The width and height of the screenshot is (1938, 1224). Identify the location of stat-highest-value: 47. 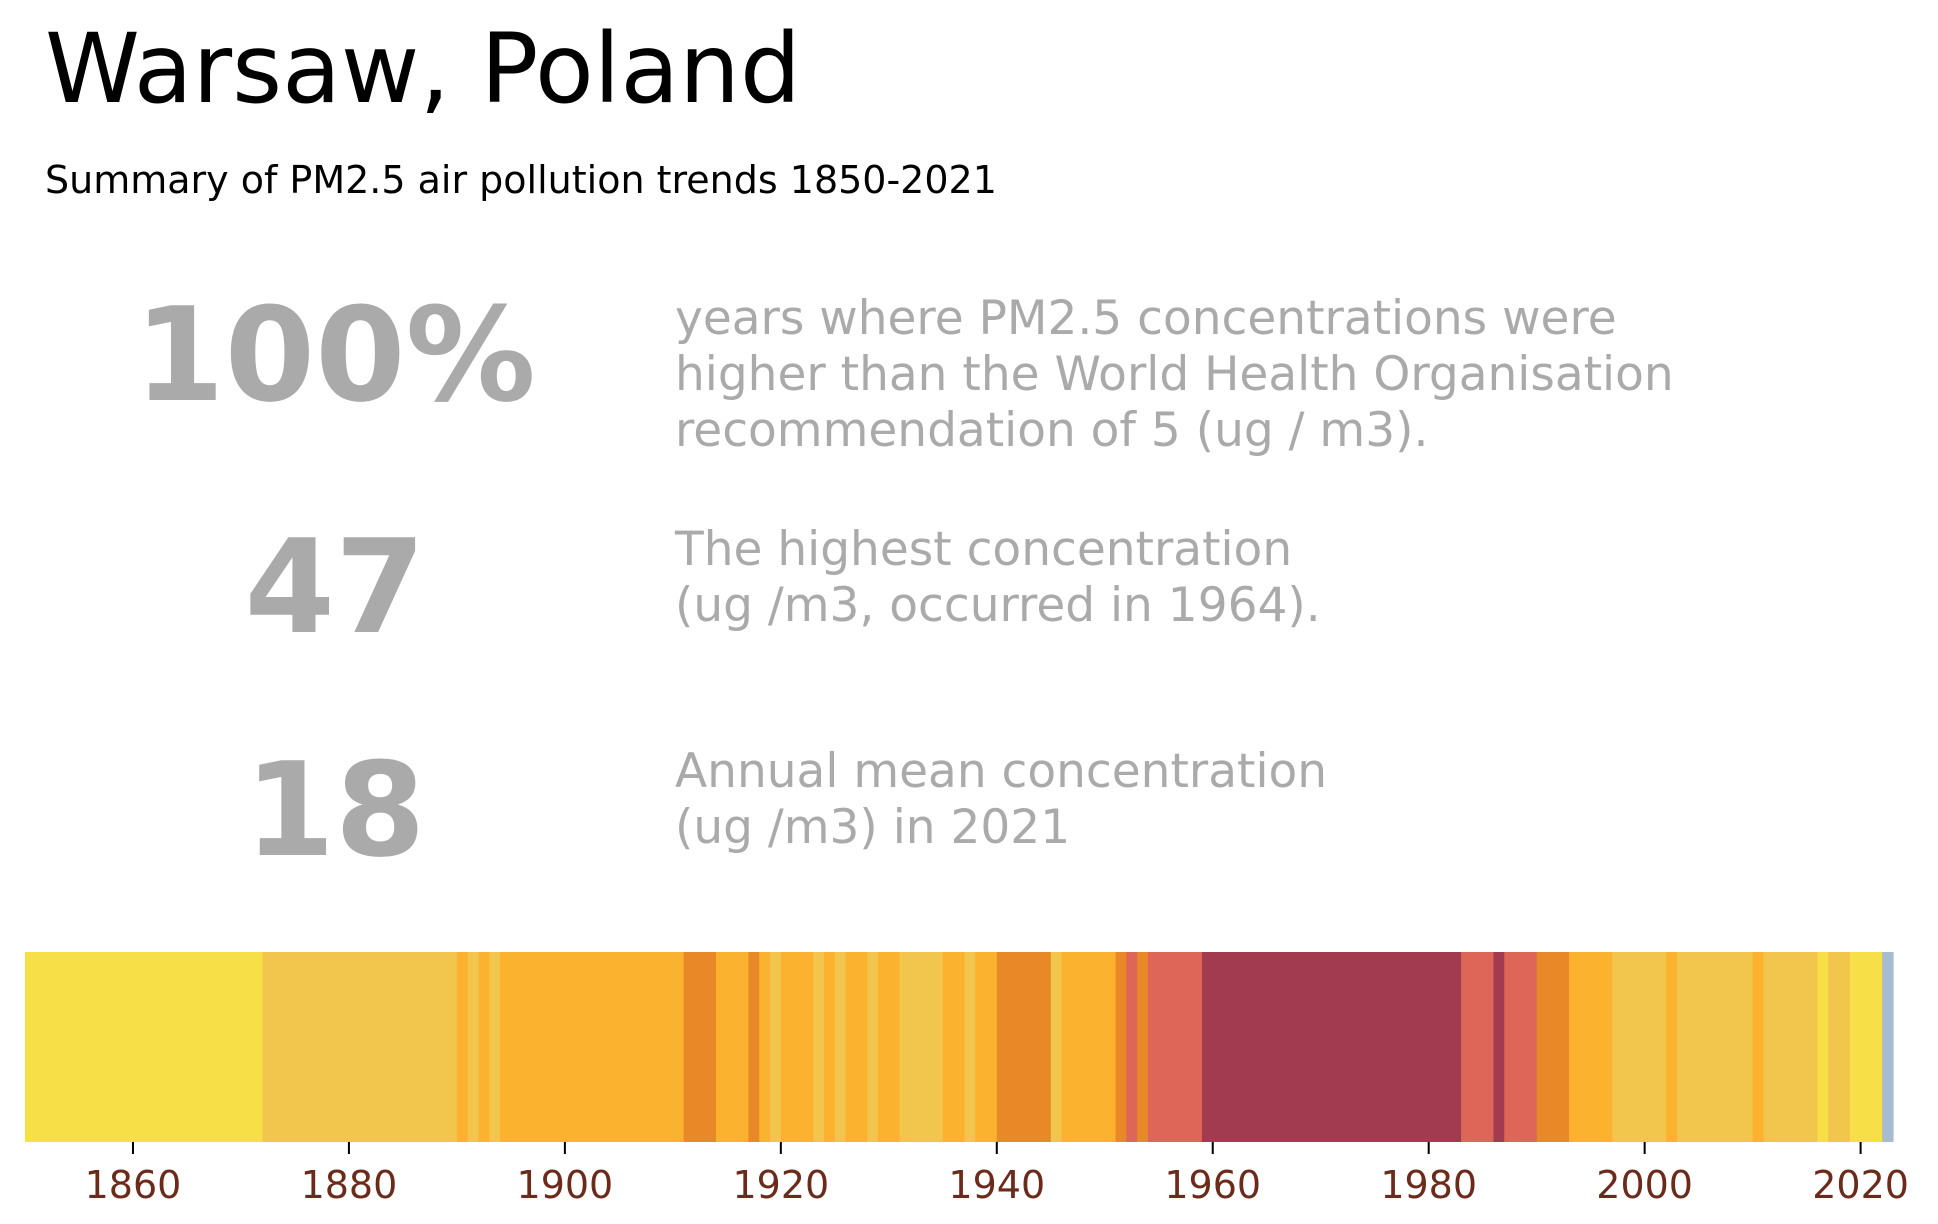
(335, 587).